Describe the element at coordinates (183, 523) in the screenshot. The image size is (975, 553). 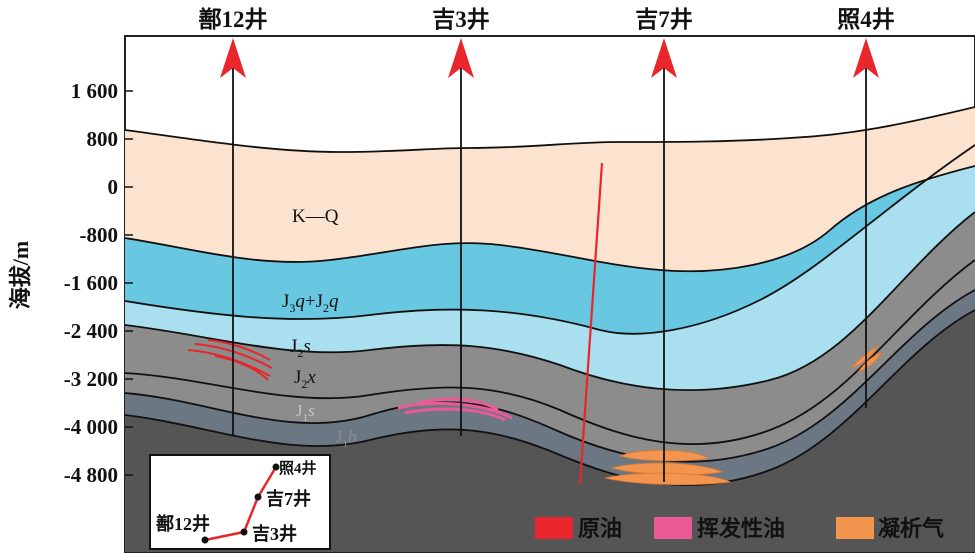
I see `inset-well-label: 鄯12井` at that location.